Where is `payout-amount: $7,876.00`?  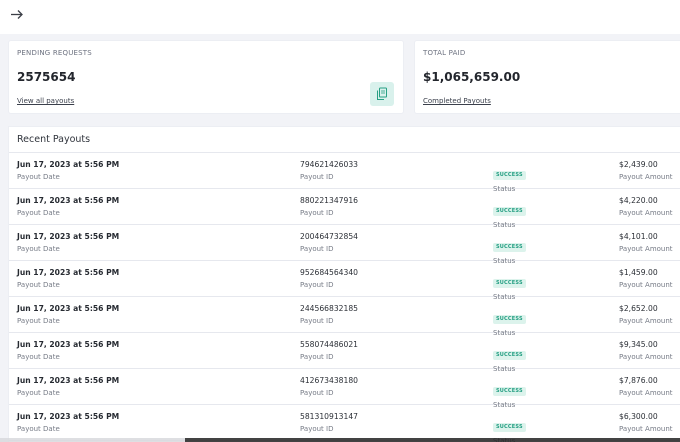 payout-amount: $7,876.00 is located at coordinates (638, 380).